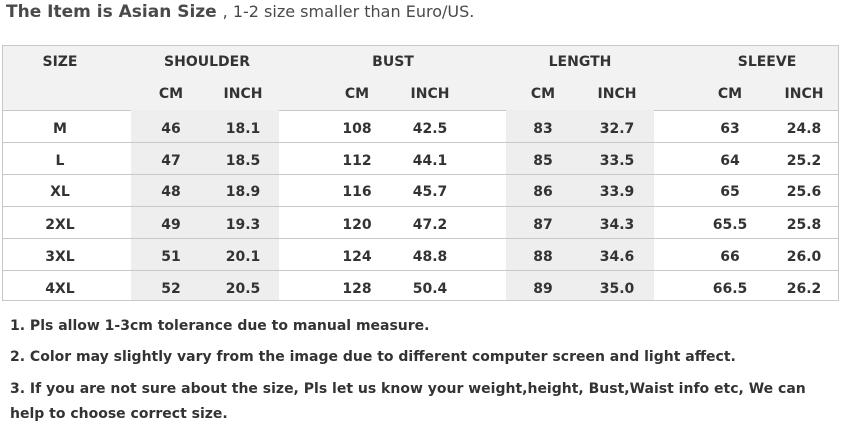 The image size is (841, 433). Describe the element at coordinates (543, 257) in the screenshot. I see `table-cell: 88` at that location.